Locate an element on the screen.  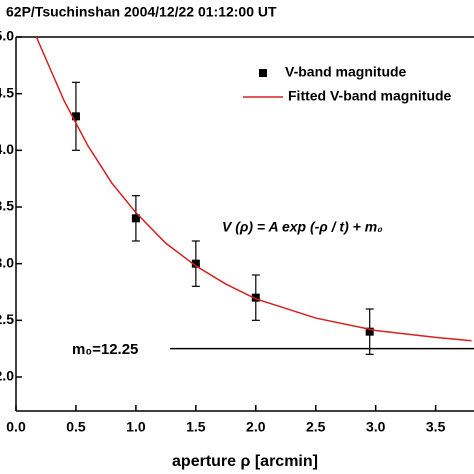
x-tick-label: 1.0 is located at coordinates (136, 427).